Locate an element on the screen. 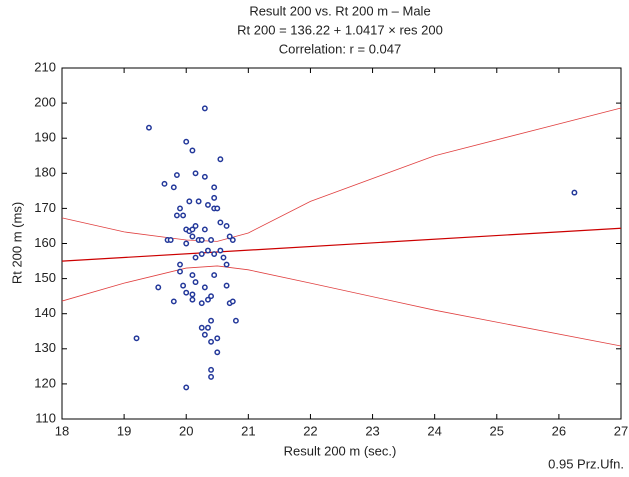 The height and width of the screenshot is (477, 629). y-tick-label: 190 is located at coordinates (45, 137).